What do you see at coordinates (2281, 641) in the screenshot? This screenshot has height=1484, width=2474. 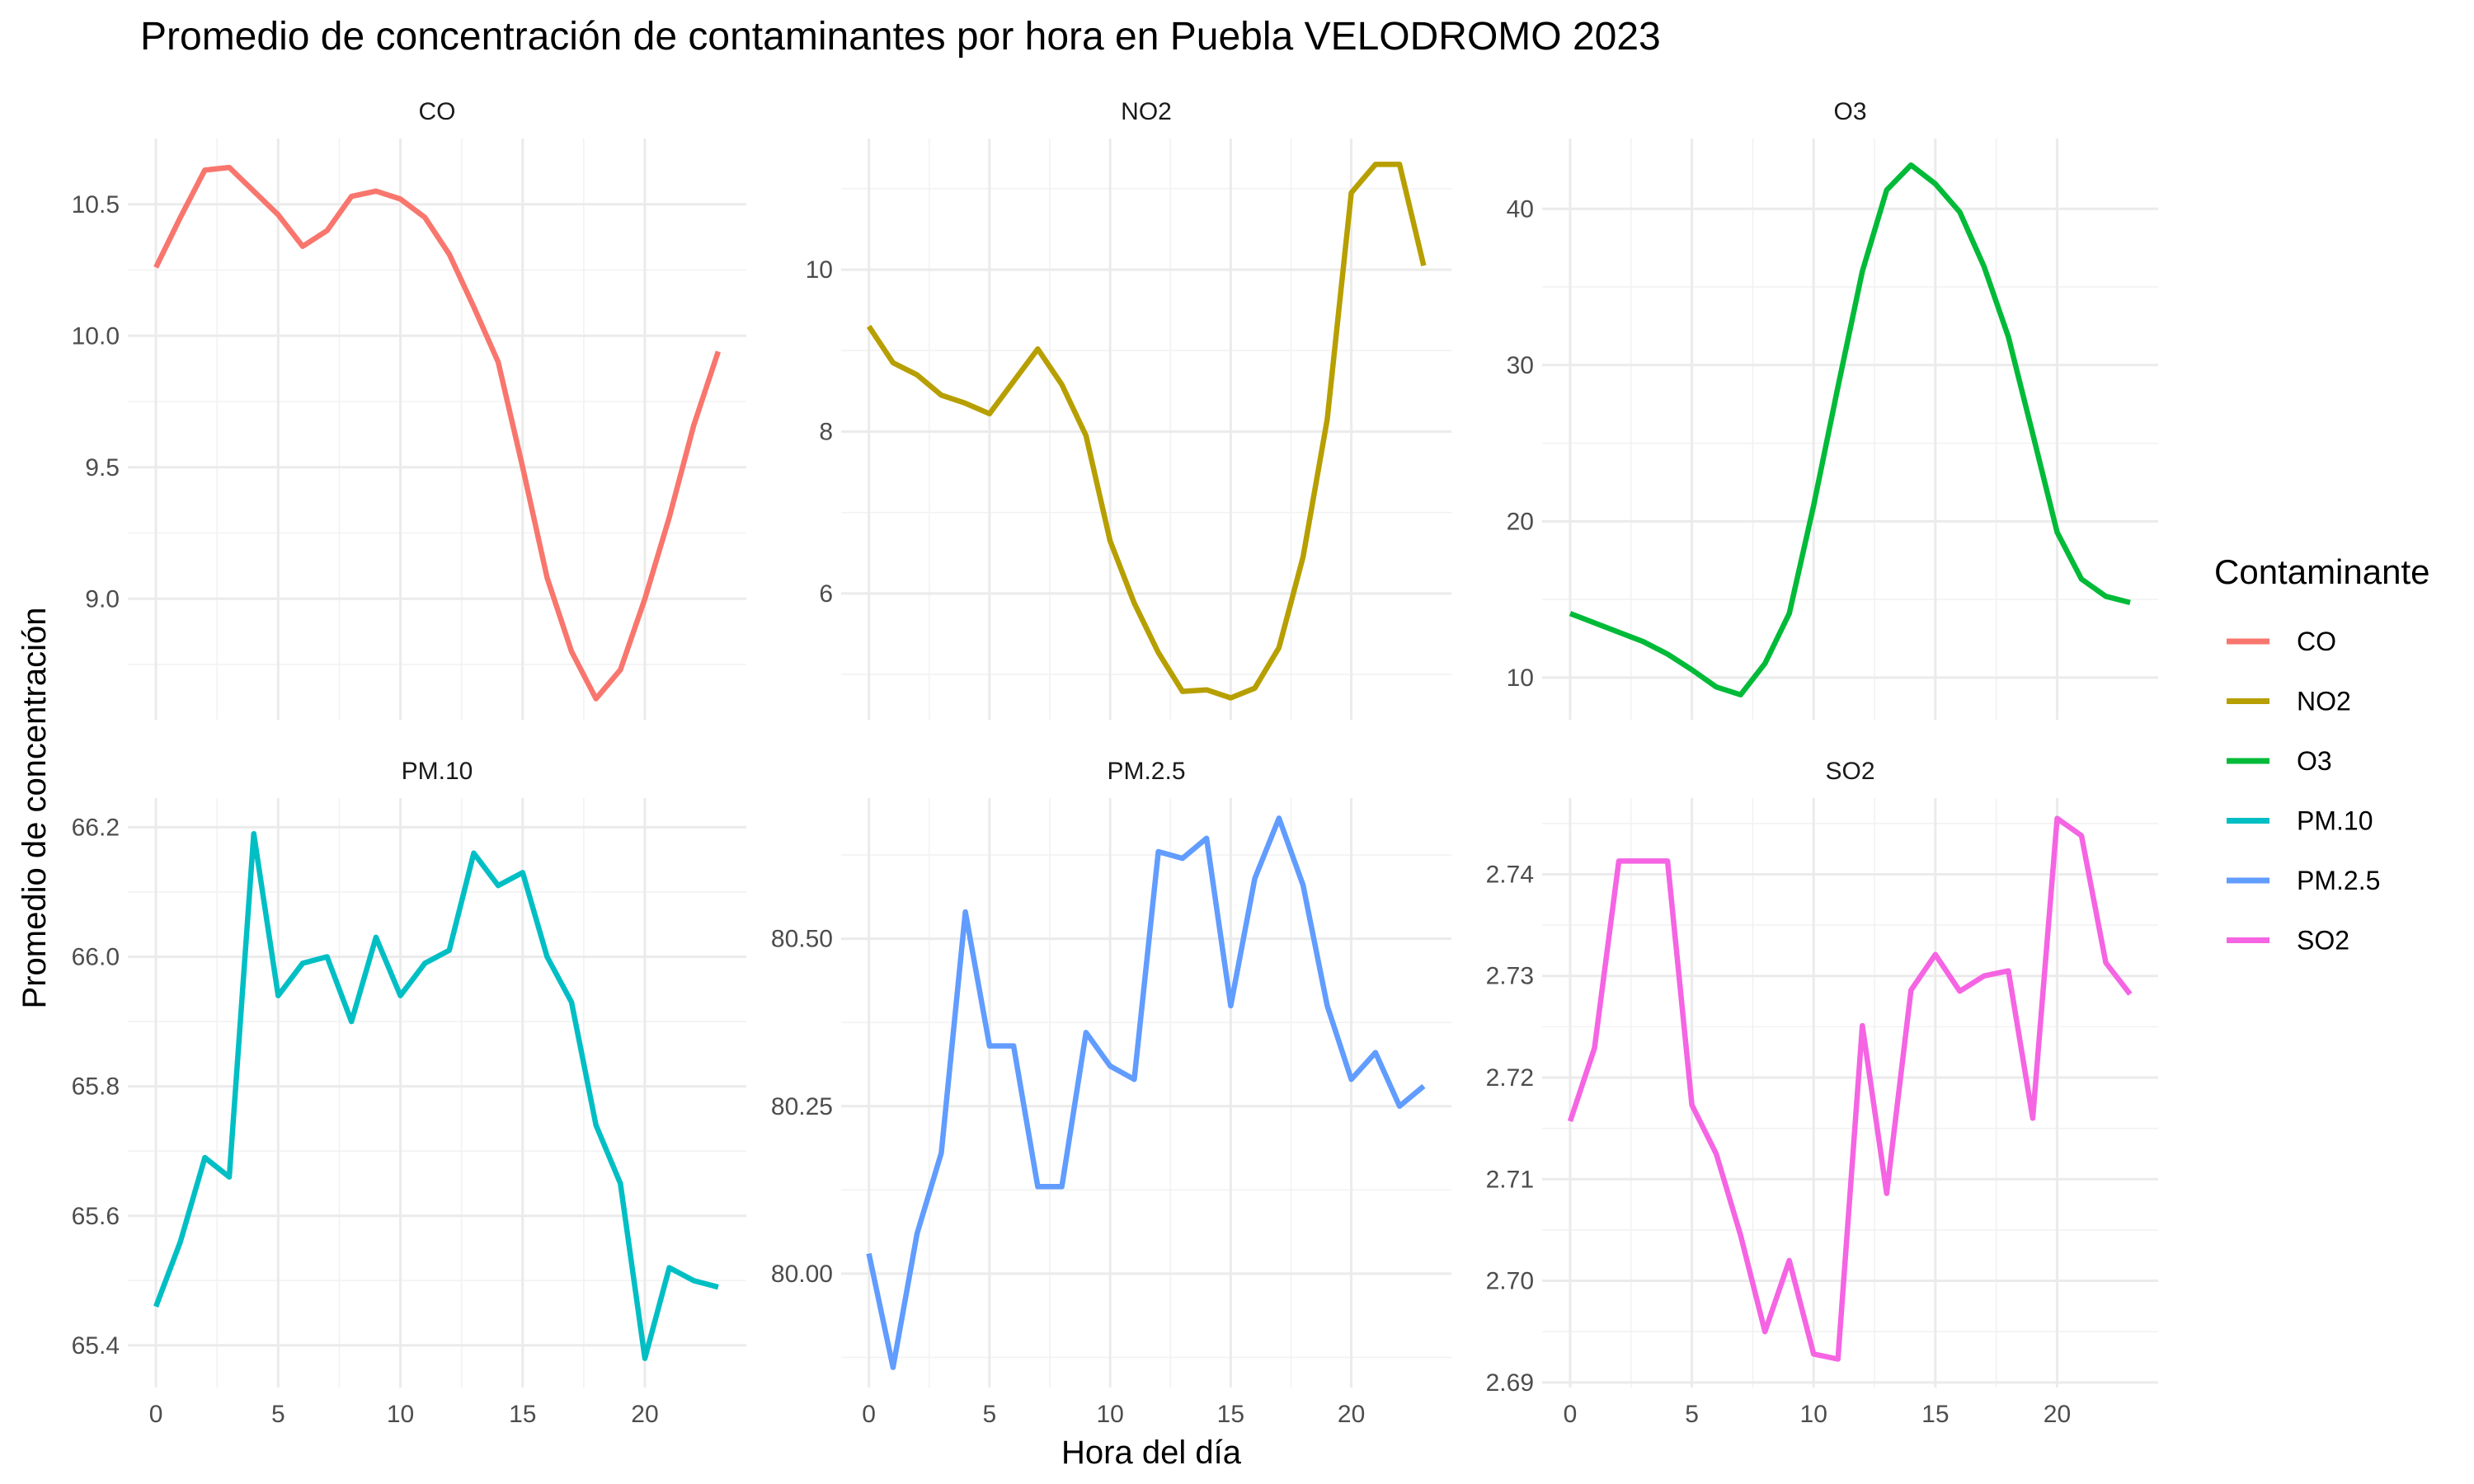 I see `legend-item-co: CO` at bounding box center [2281, 641].